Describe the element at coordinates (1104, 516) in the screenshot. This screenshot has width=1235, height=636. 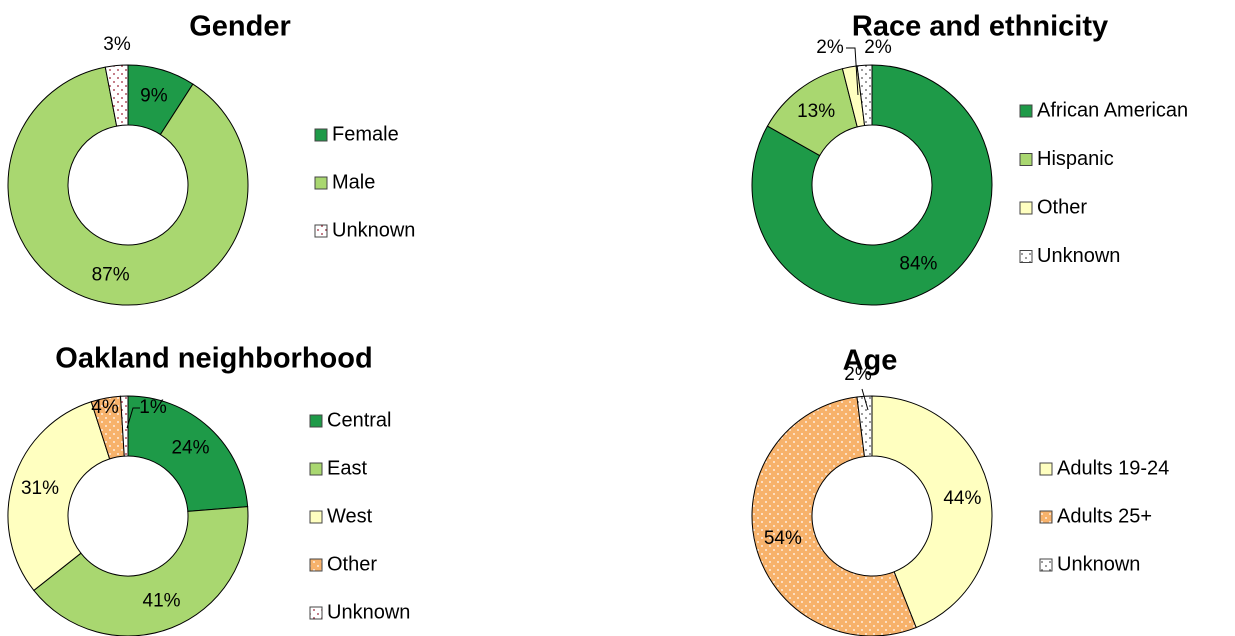
I see `legend-label: Adults 25+` at that location.